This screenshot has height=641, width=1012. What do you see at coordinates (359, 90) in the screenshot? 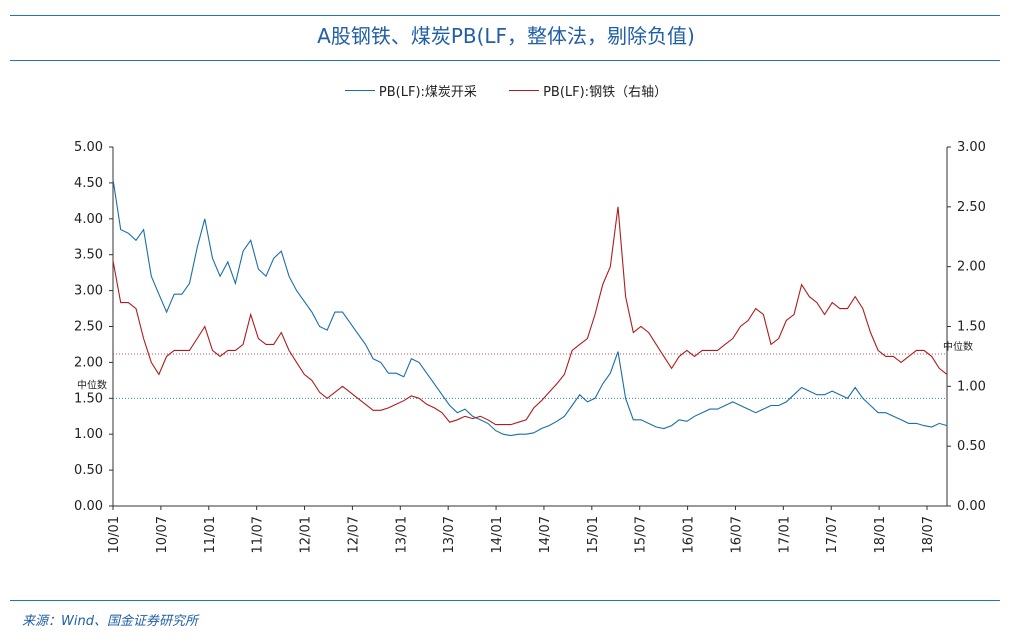
I see `legend-swatch-coal` at bounding box center [359, 90].